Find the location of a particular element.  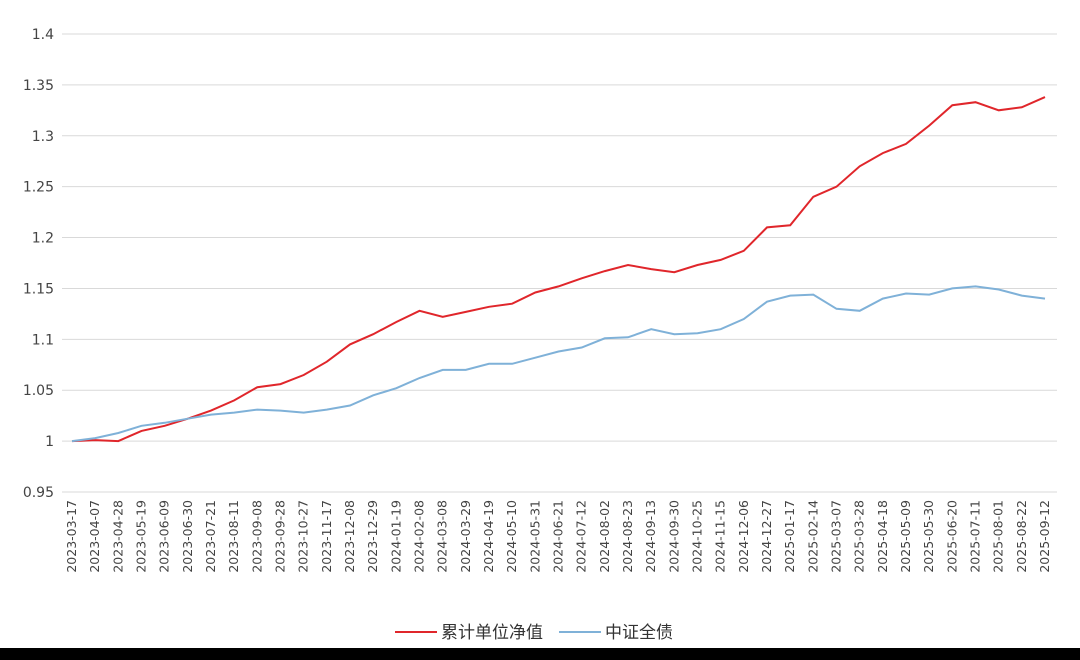

x-tick-label: 2025-04-18 is located at coordinates (882, 536).